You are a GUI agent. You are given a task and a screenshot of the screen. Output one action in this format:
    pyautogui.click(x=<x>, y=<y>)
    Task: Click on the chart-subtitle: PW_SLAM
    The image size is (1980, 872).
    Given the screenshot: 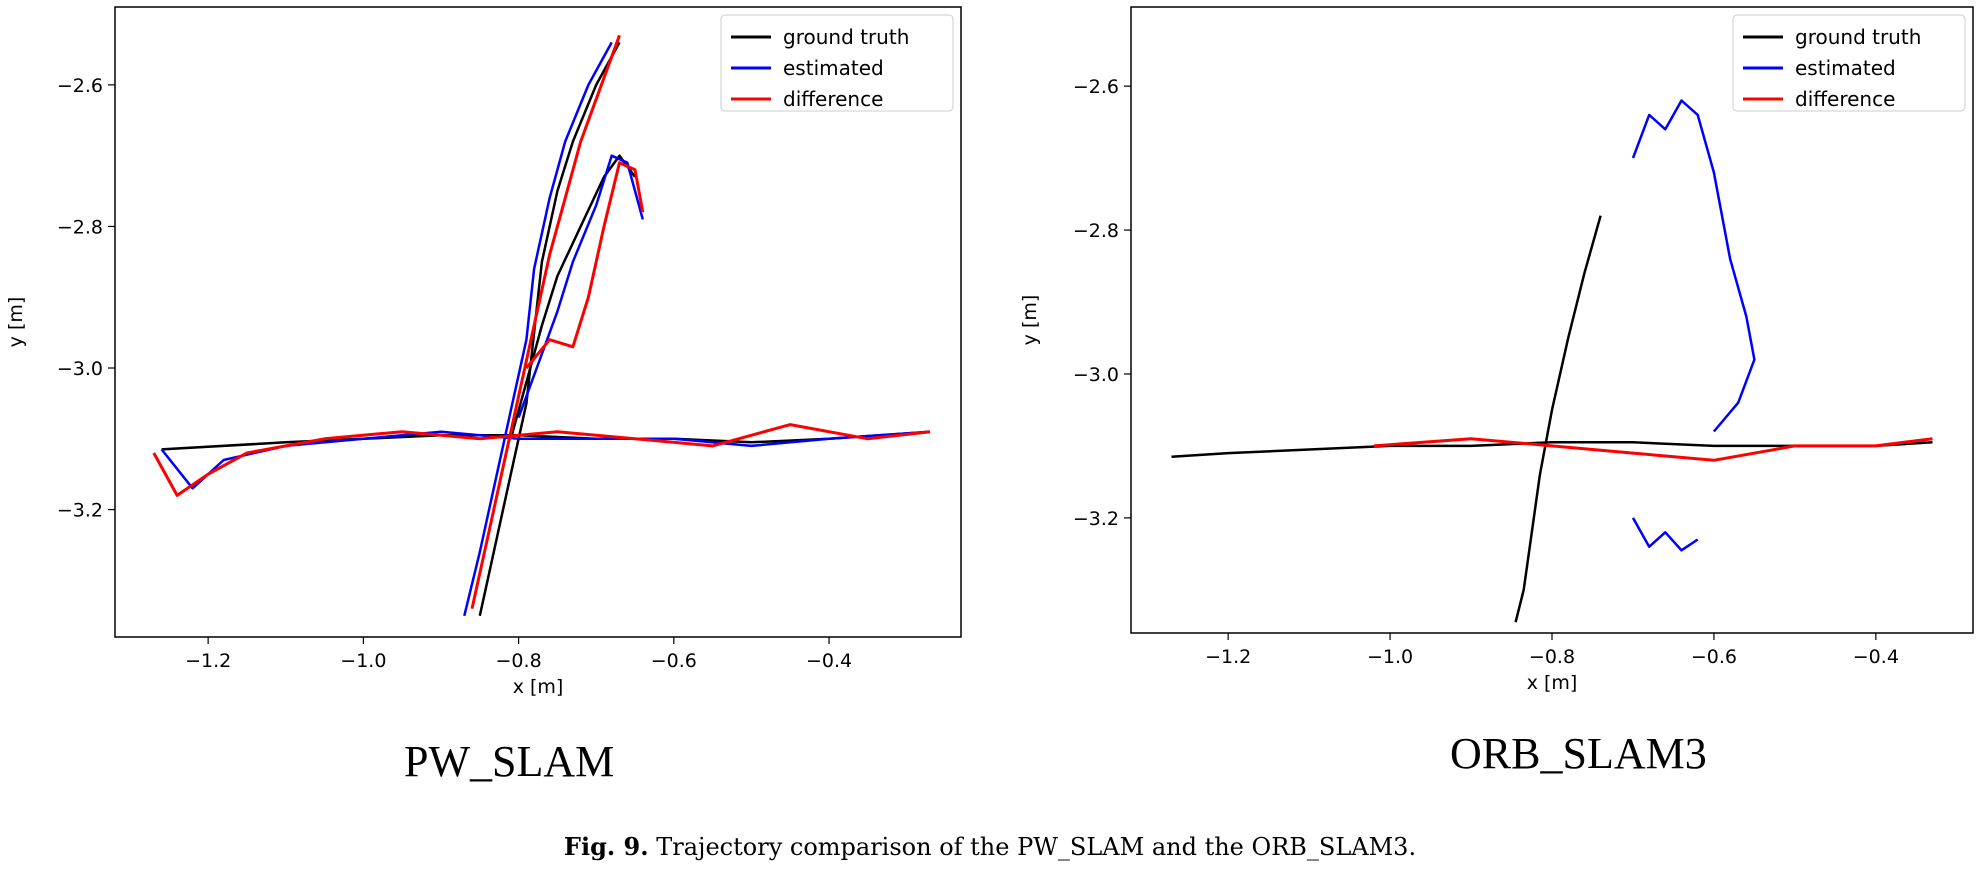 What is the action you would take?
    pyautogui.click(x=509, y=761)
    